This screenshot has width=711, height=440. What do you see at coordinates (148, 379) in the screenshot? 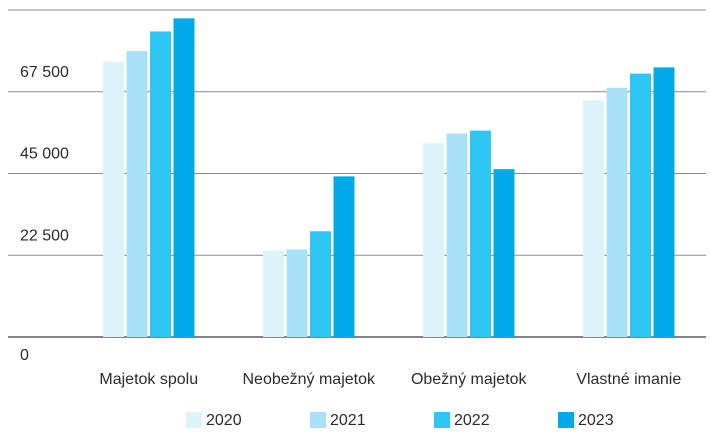
I see `x-category-label: Majetok spolu` at bounding box center [148, 379].